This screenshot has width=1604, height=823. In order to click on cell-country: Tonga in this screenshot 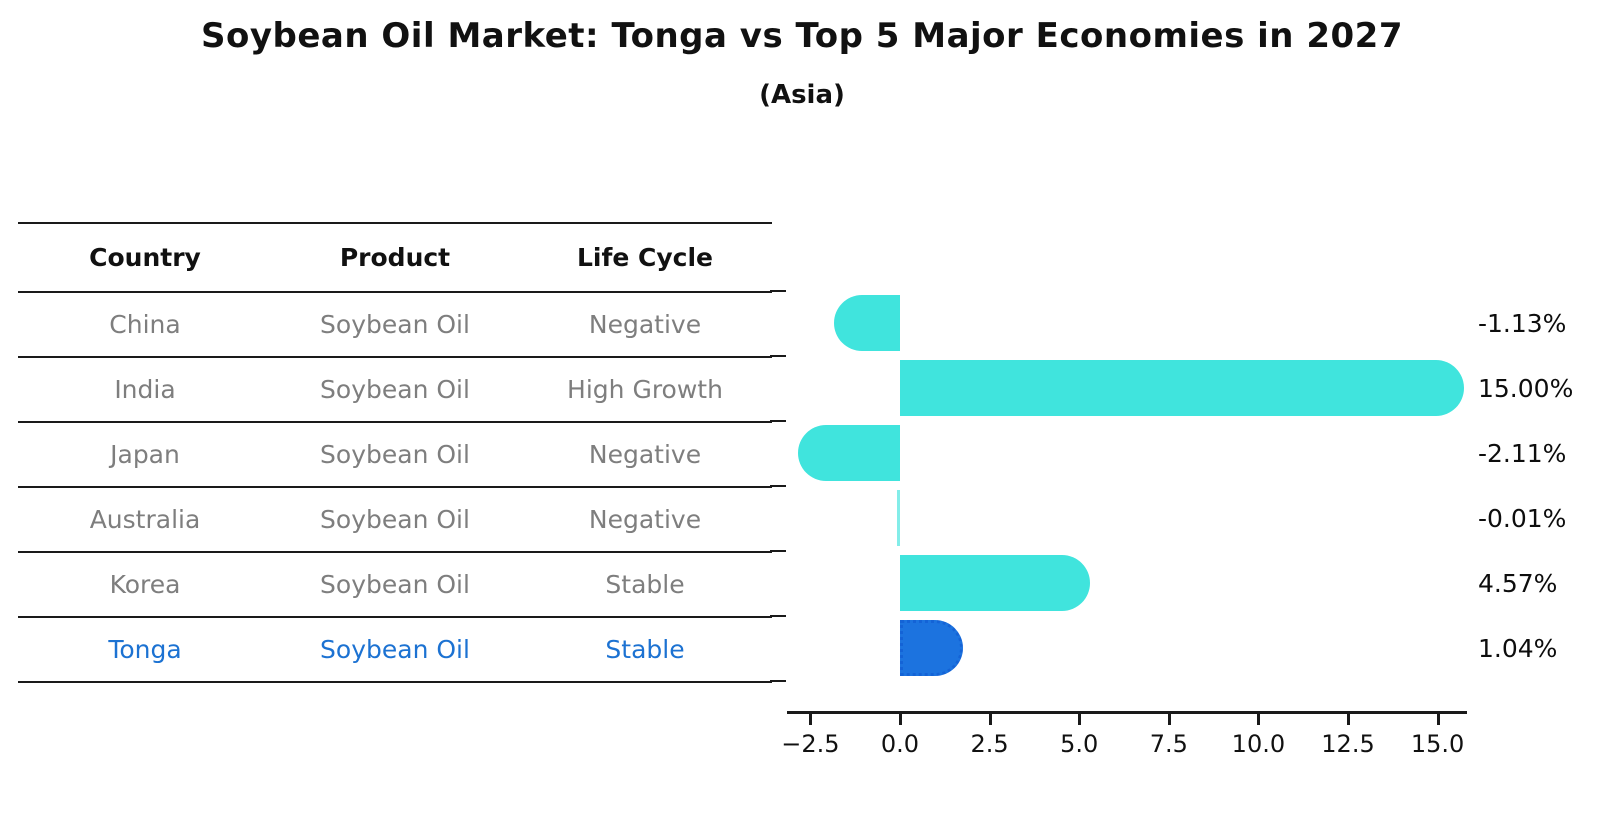, I will do `click(145, 649)`.